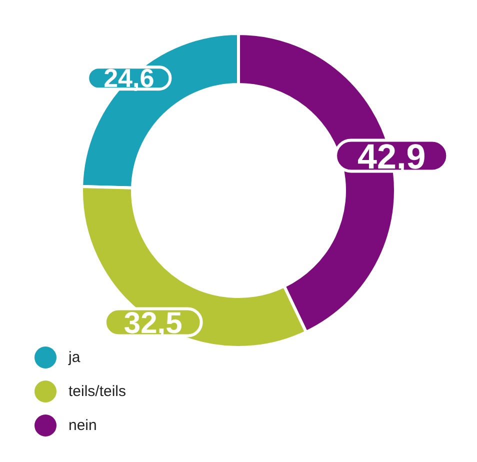  Describe the element at coordinates (82, 425) in the screenshot. I see `legend-label: nein` at that location.